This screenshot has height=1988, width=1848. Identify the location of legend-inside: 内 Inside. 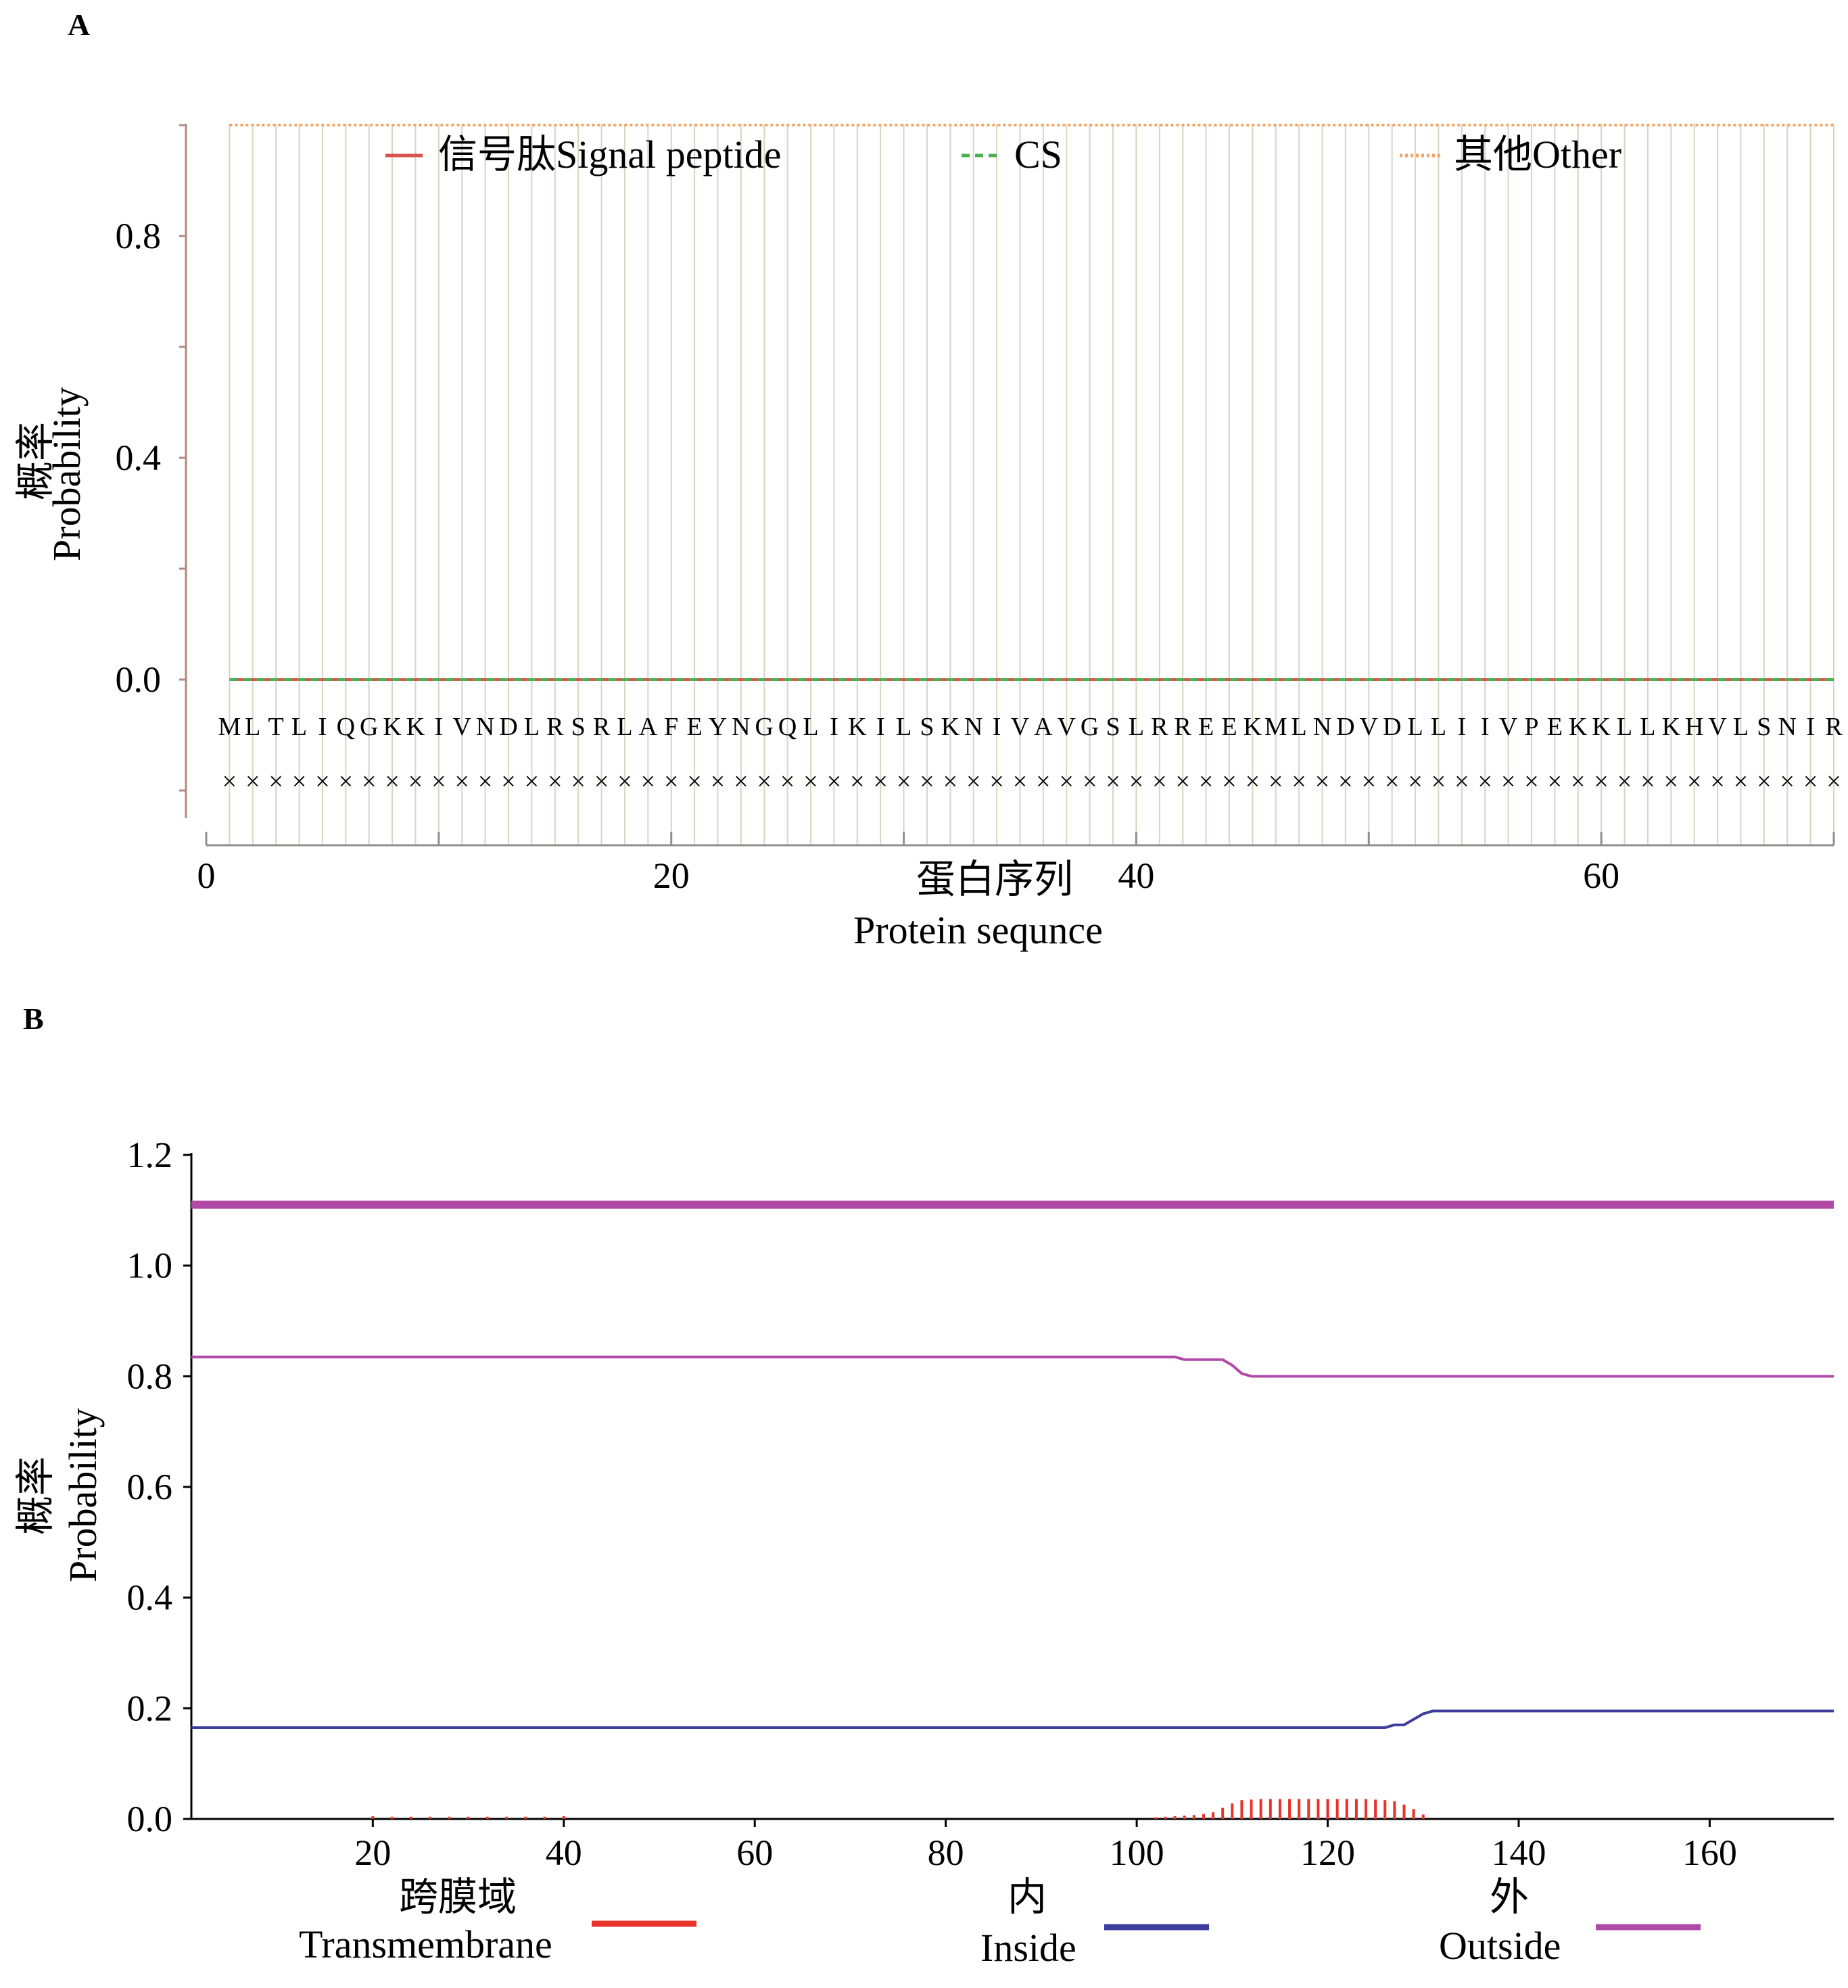
(1094, 1923).